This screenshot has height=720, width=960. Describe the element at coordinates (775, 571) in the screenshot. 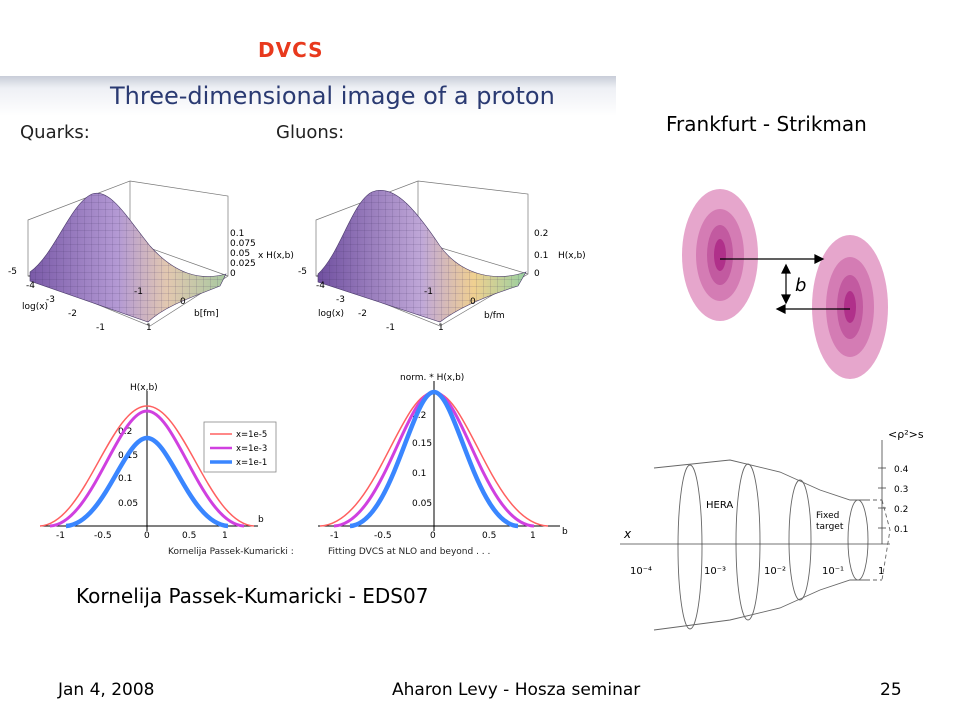

I see `hera-x-tick-label: 10⁻²` at that location.